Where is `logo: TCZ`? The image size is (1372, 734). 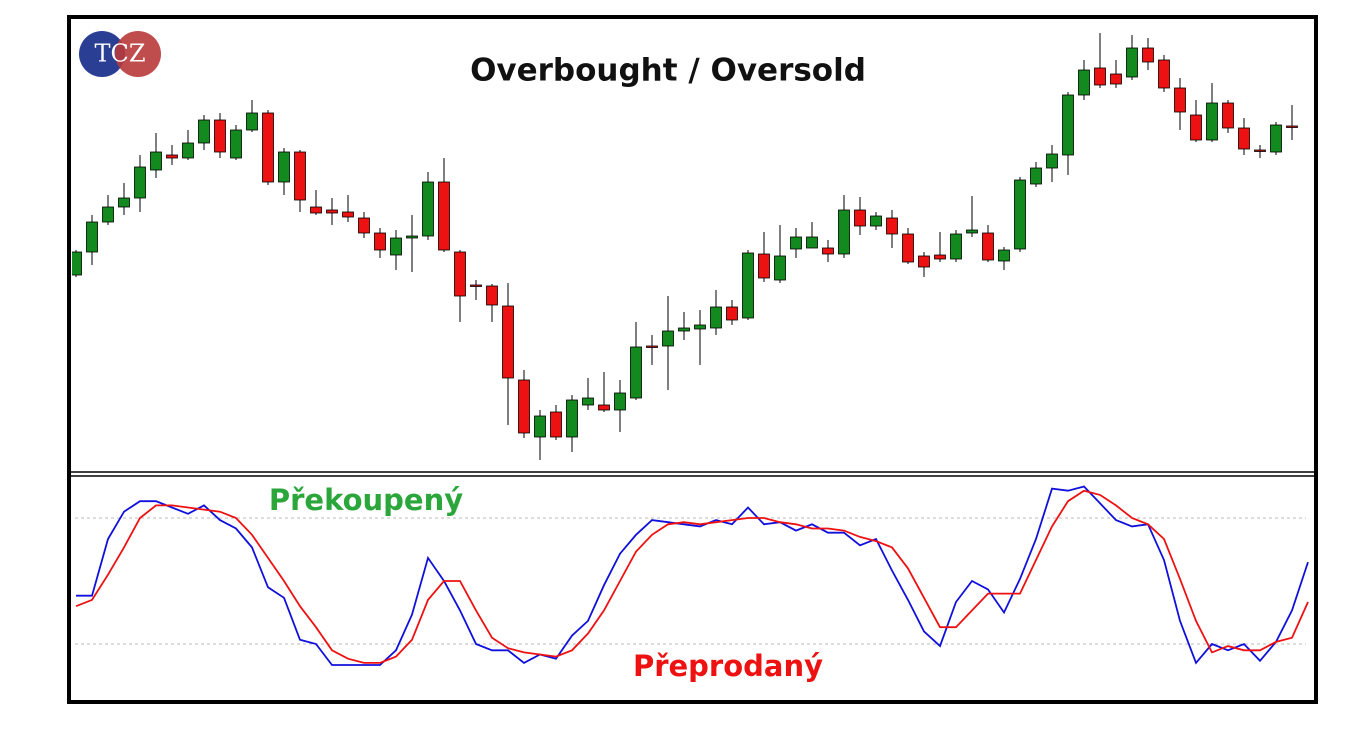
logo: TCZ is located at coordinates (120, 54).